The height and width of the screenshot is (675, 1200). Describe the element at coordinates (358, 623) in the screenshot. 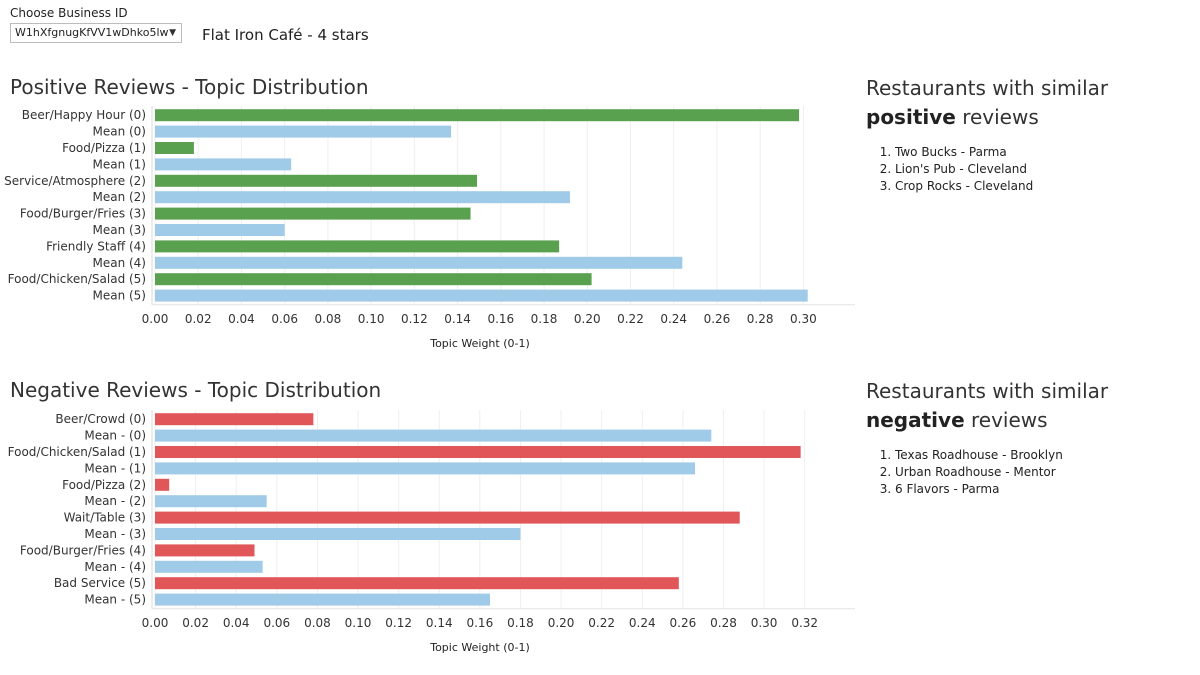

I see `negative-tick-label-5: 0.10` at that location.